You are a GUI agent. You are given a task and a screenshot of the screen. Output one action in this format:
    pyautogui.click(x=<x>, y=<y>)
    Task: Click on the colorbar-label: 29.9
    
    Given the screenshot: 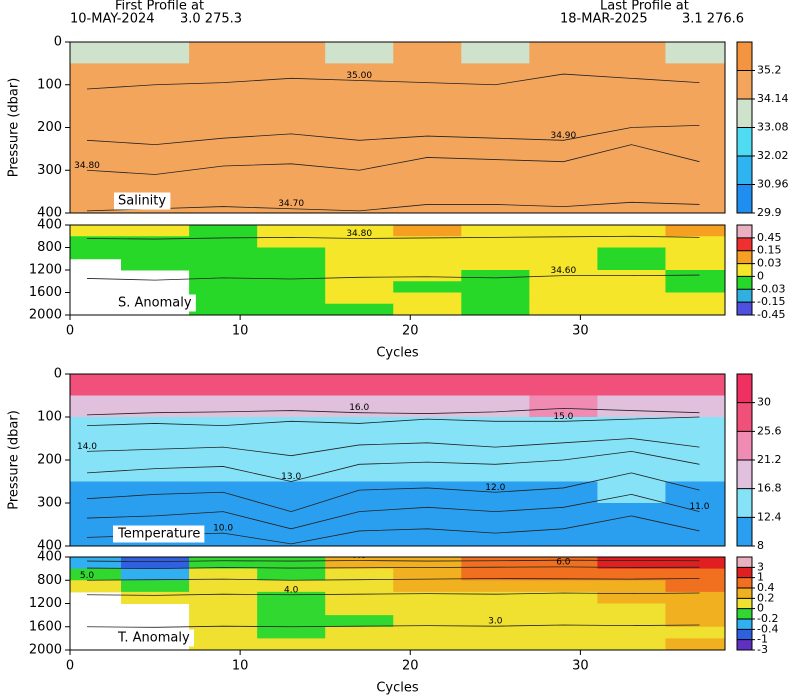 What is the action you would take?
    pyautogui.click(x=769, y=212)
    